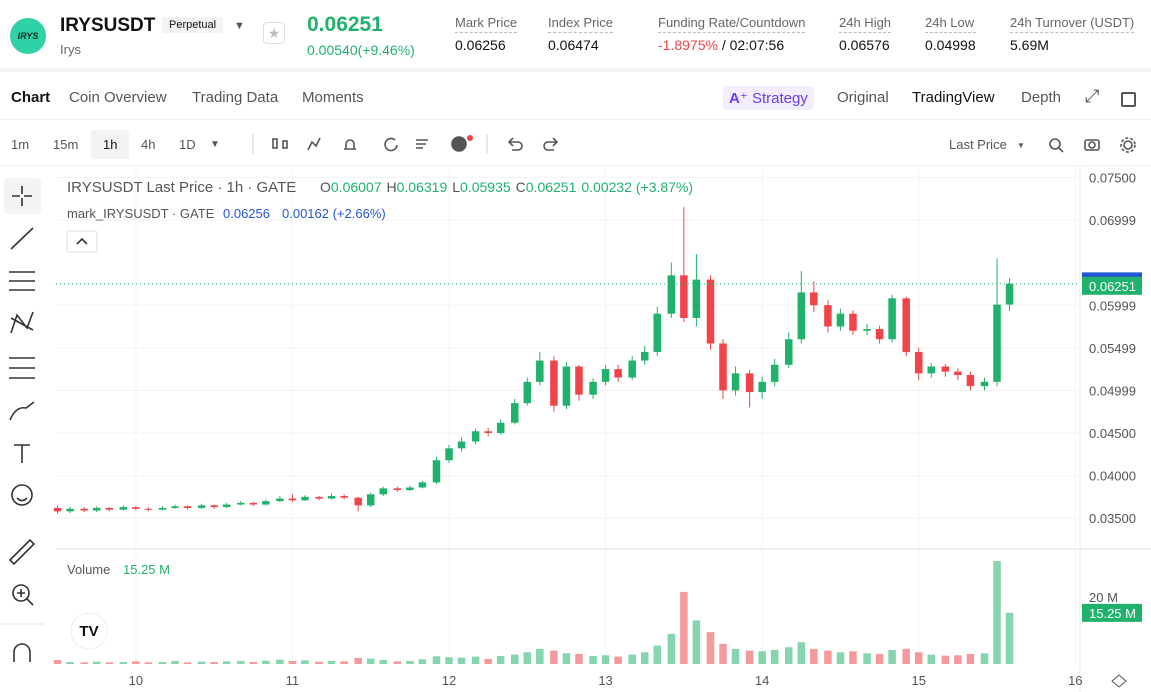 This screenshot has height=692, width=1151. I want to click on volume-tag-label: 15.25 M, so click(1112, 613).